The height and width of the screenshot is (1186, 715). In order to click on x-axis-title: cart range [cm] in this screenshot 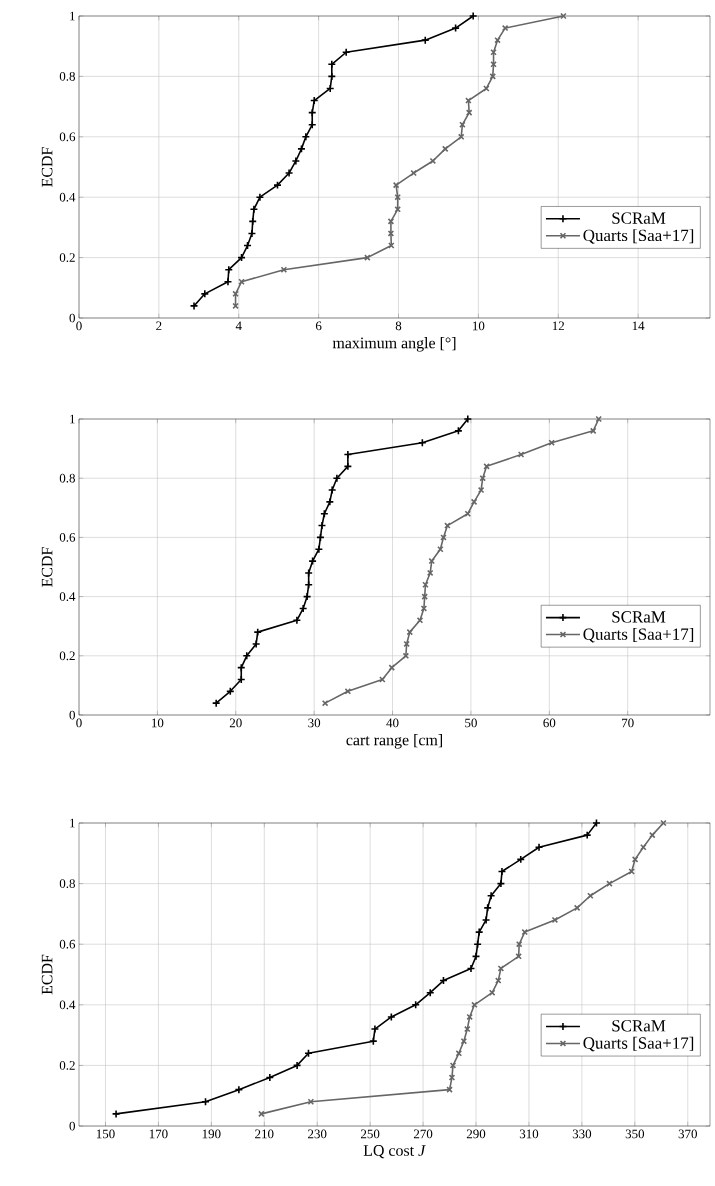, I will do `click(394, 741)`.